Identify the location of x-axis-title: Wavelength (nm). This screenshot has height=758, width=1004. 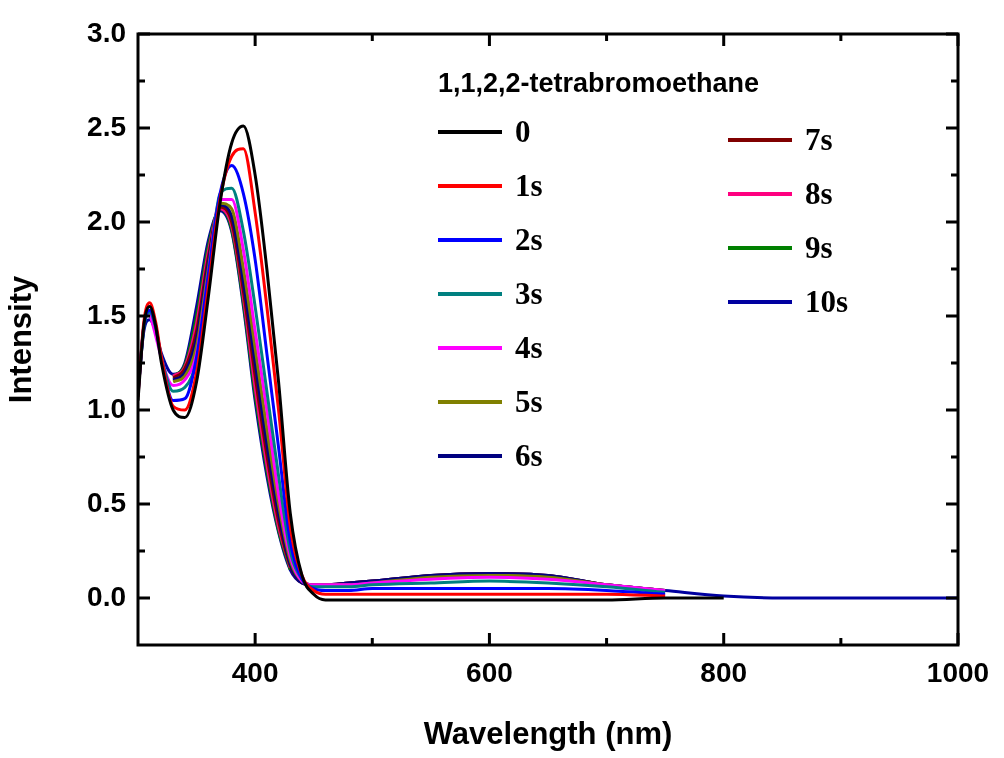
(548, 733).